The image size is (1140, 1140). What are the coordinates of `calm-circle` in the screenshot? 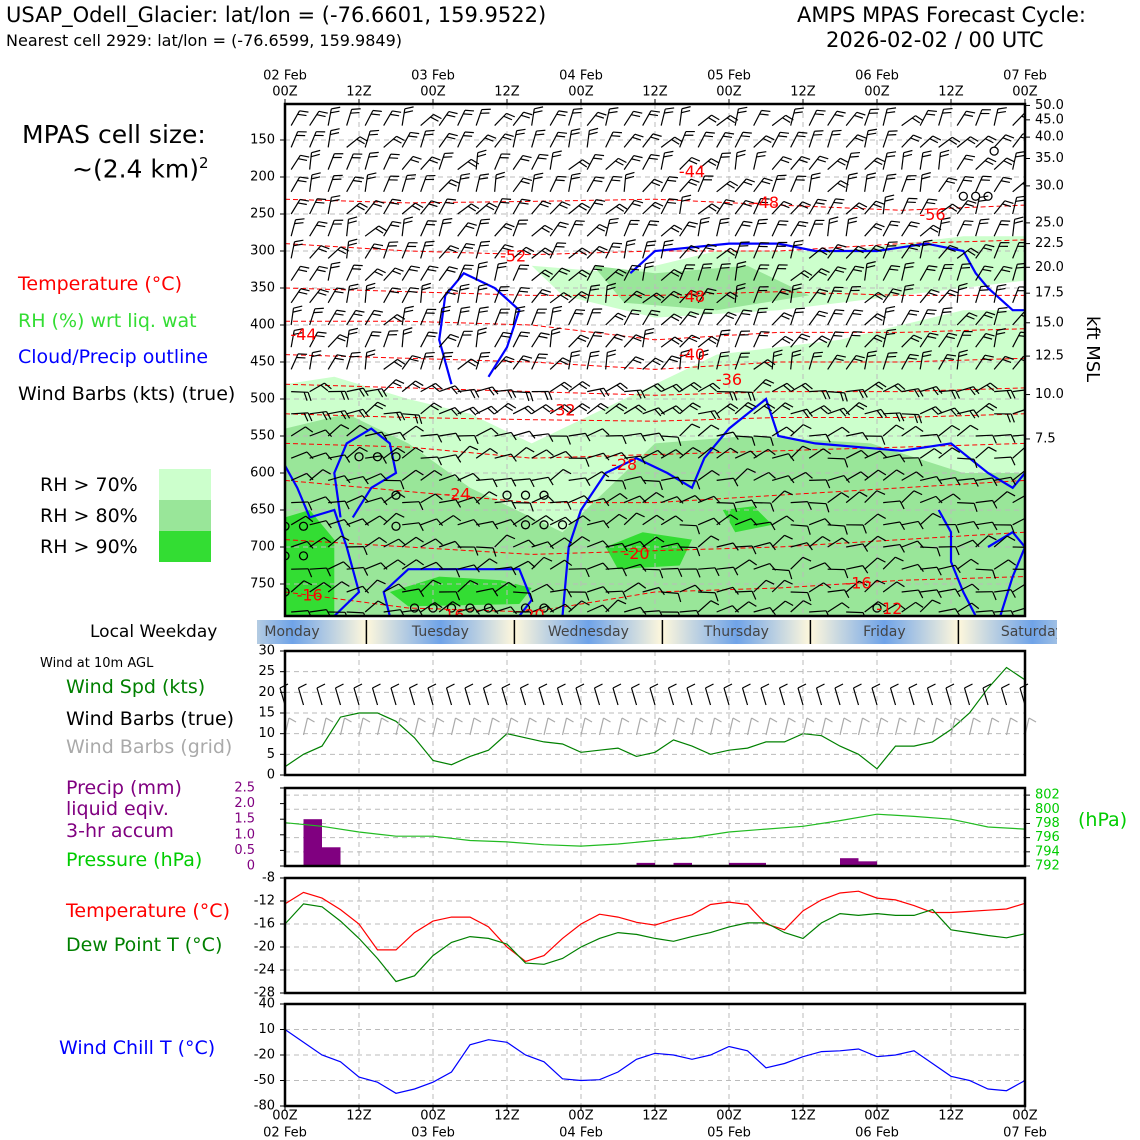 It's located at (303, 556).